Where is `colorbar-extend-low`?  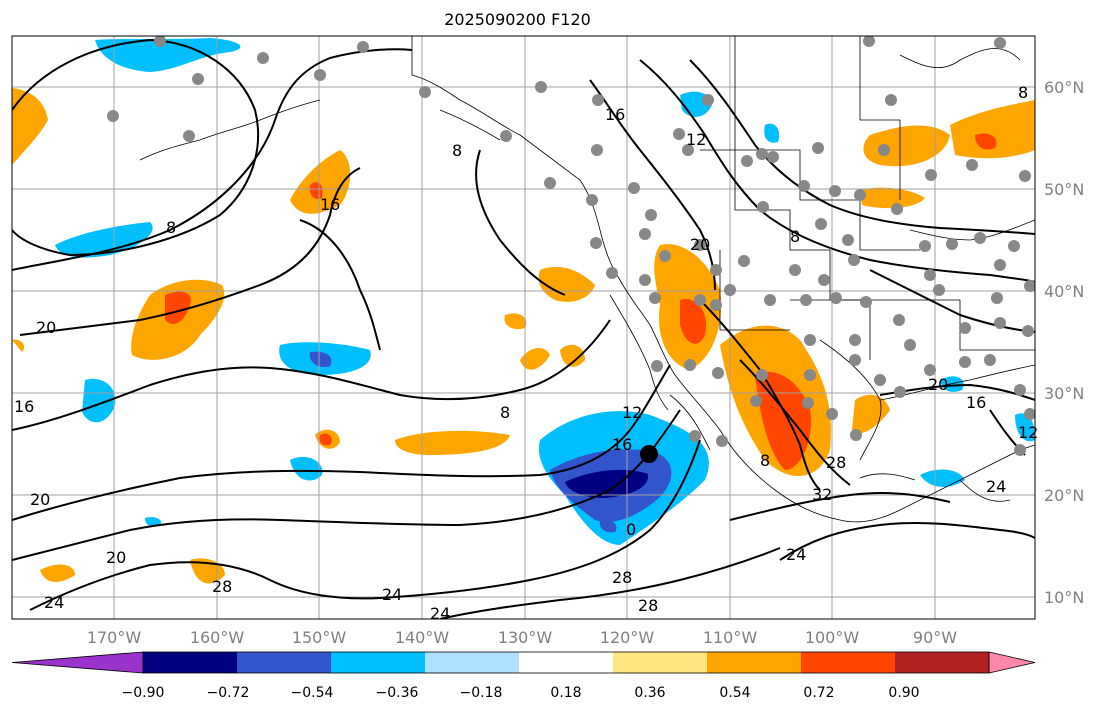 colorbar-extend-low is located at coordinates (77, 662).